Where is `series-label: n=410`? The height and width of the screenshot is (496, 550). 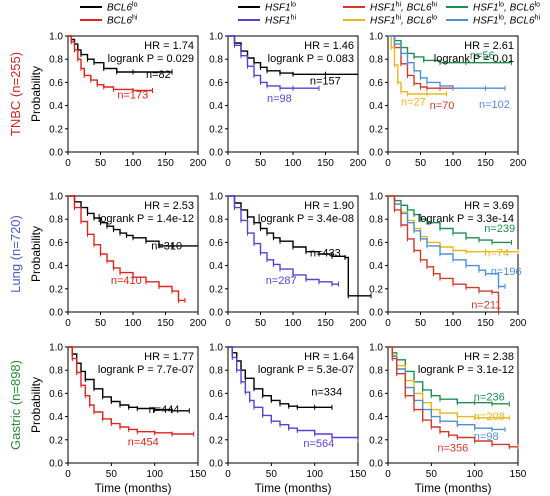 series-label: n=410 is located at coordinates (126, 281).